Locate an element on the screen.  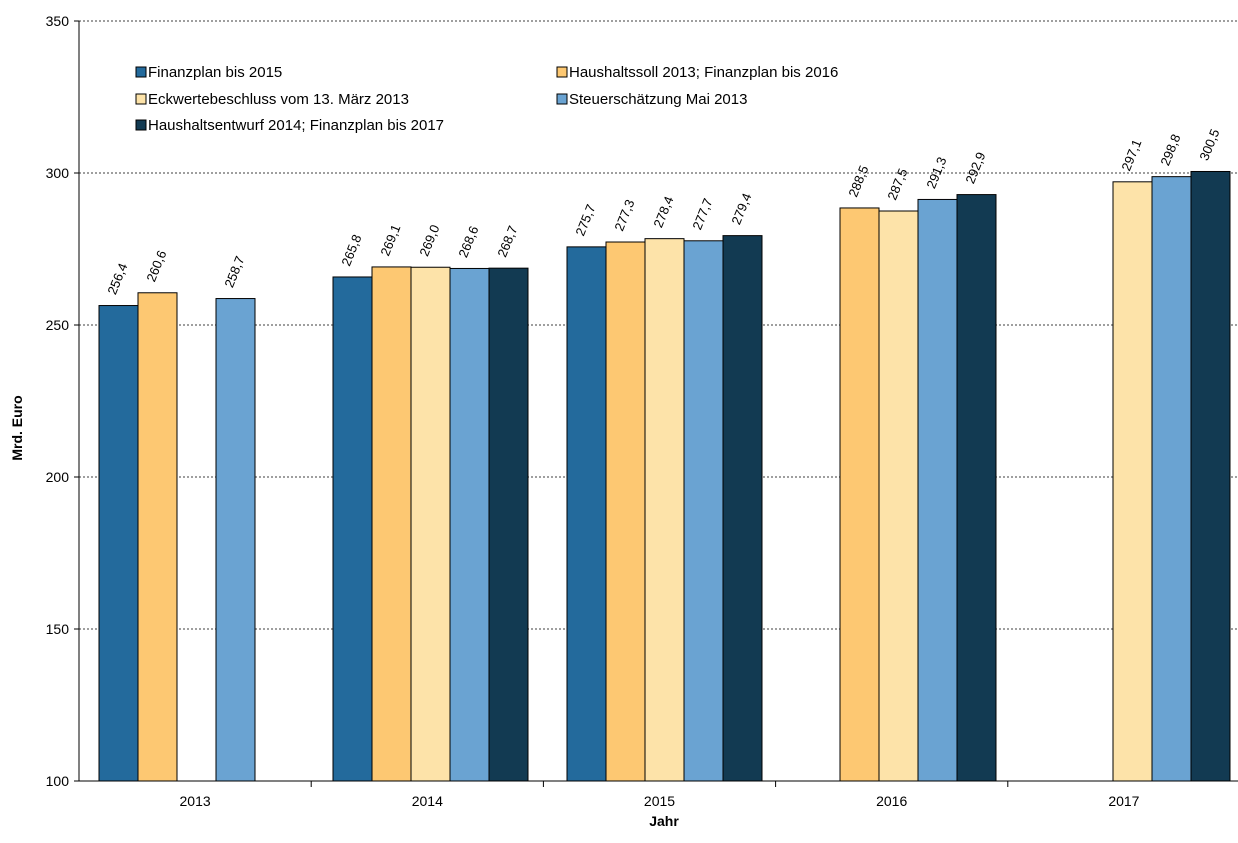
legend-label: Finanzplan bis 2015 is located at coordinates (215, 72).